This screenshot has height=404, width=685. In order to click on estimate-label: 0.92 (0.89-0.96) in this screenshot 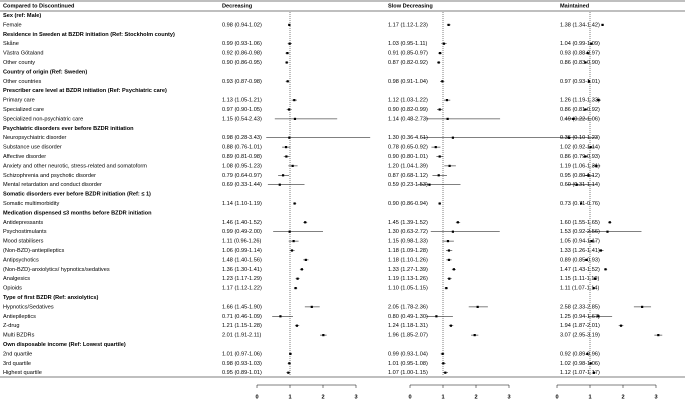, I will do `click(580, 354)`.